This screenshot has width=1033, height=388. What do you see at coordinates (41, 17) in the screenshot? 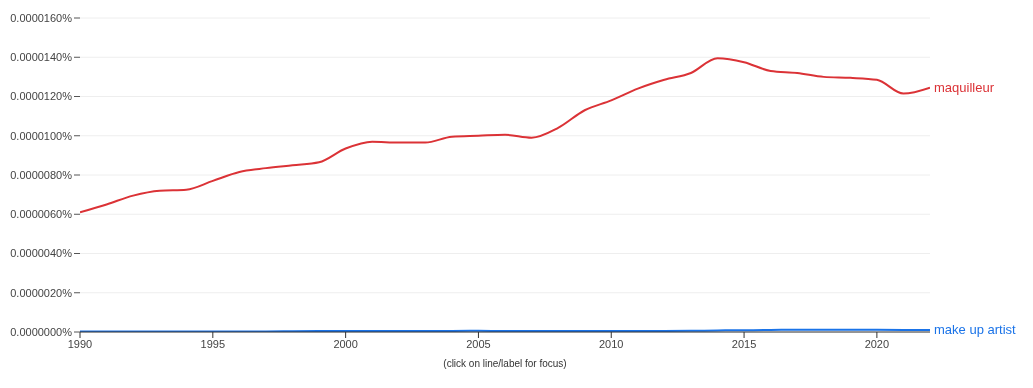
I see `y-tick-label: 0.0000160%` at bounding box center [41, 17].